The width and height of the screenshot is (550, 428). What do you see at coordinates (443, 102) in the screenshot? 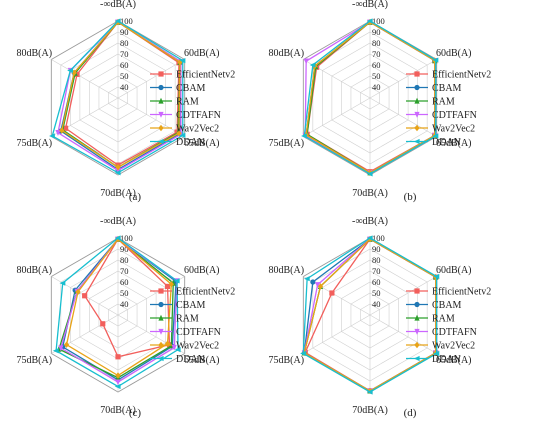
I see `legend-label: RAM` at bounding box center [443, 102].